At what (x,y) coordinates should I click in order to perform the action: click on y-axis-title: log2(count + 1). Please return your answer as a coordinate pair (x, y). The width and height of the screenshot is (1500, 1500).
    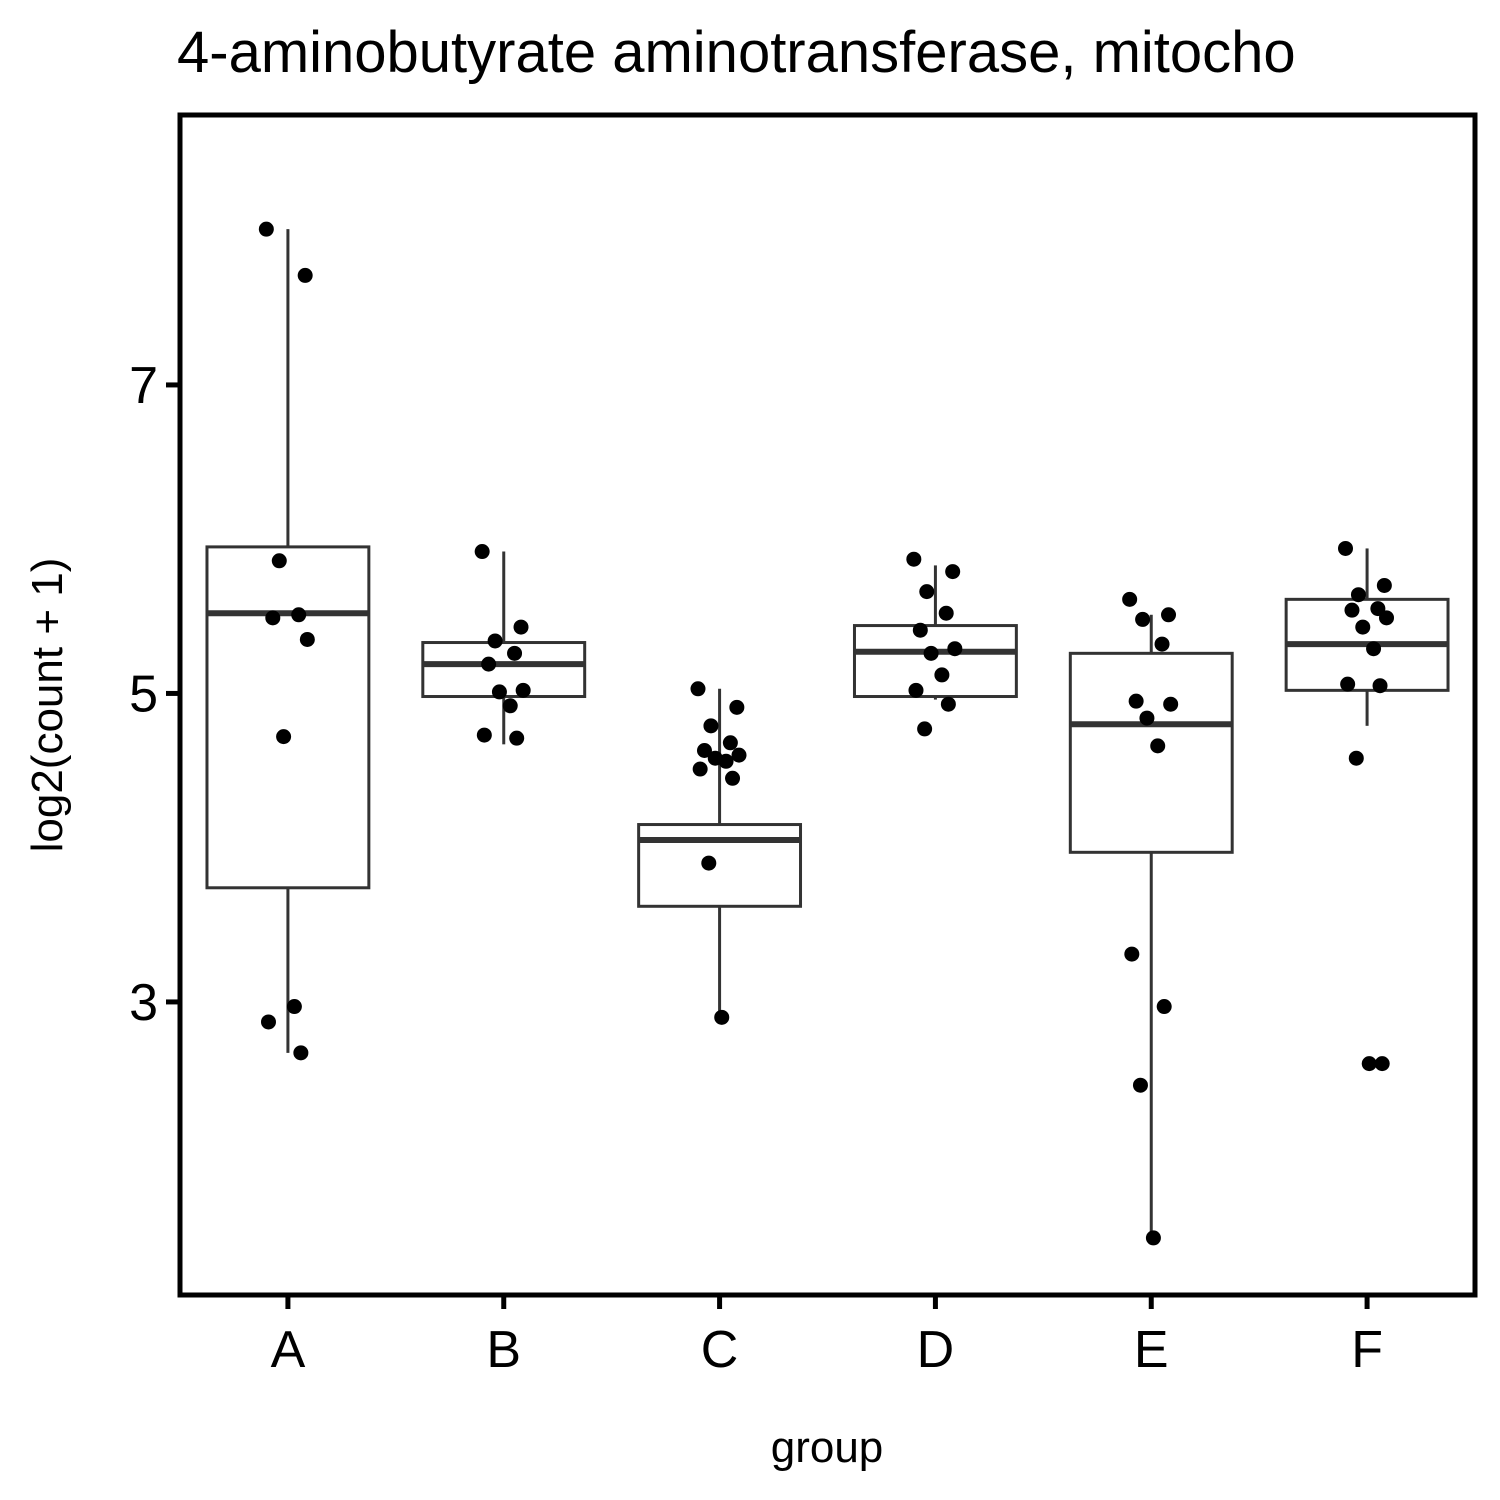
    Looking at the image, I should click on (47, 705).